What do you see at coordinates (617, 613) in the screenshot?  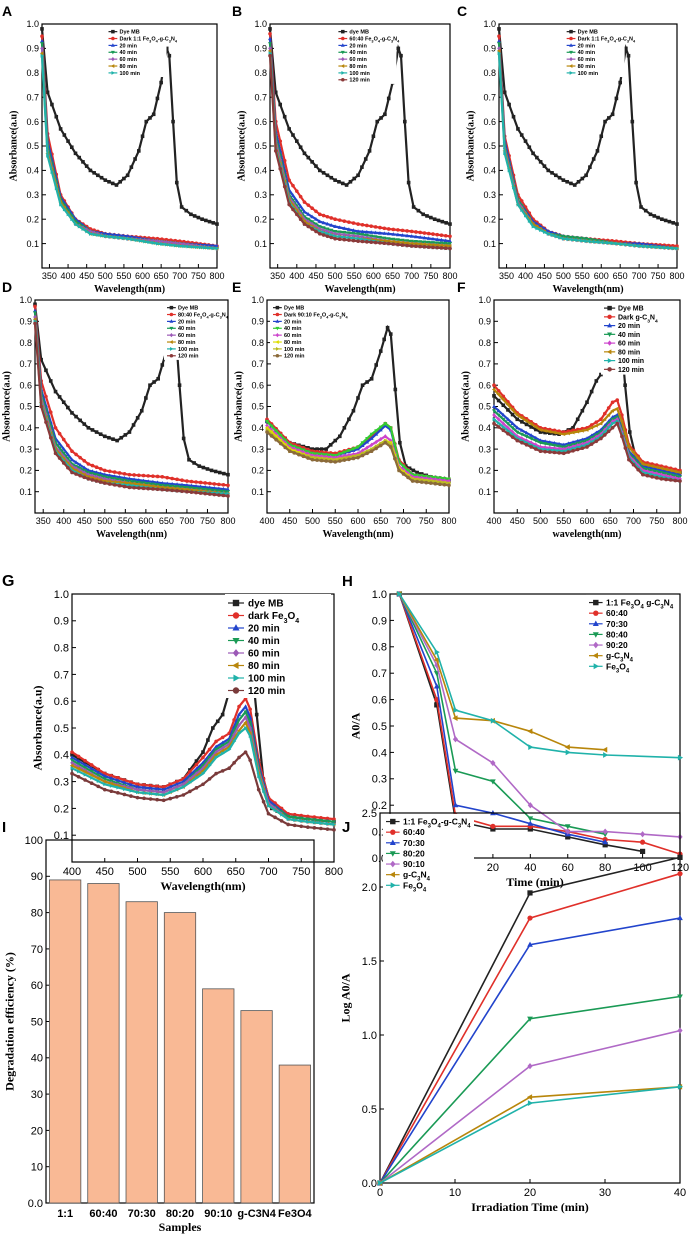 I see `legend-label-60-40: 60:40` at bounding box center [617, 613].